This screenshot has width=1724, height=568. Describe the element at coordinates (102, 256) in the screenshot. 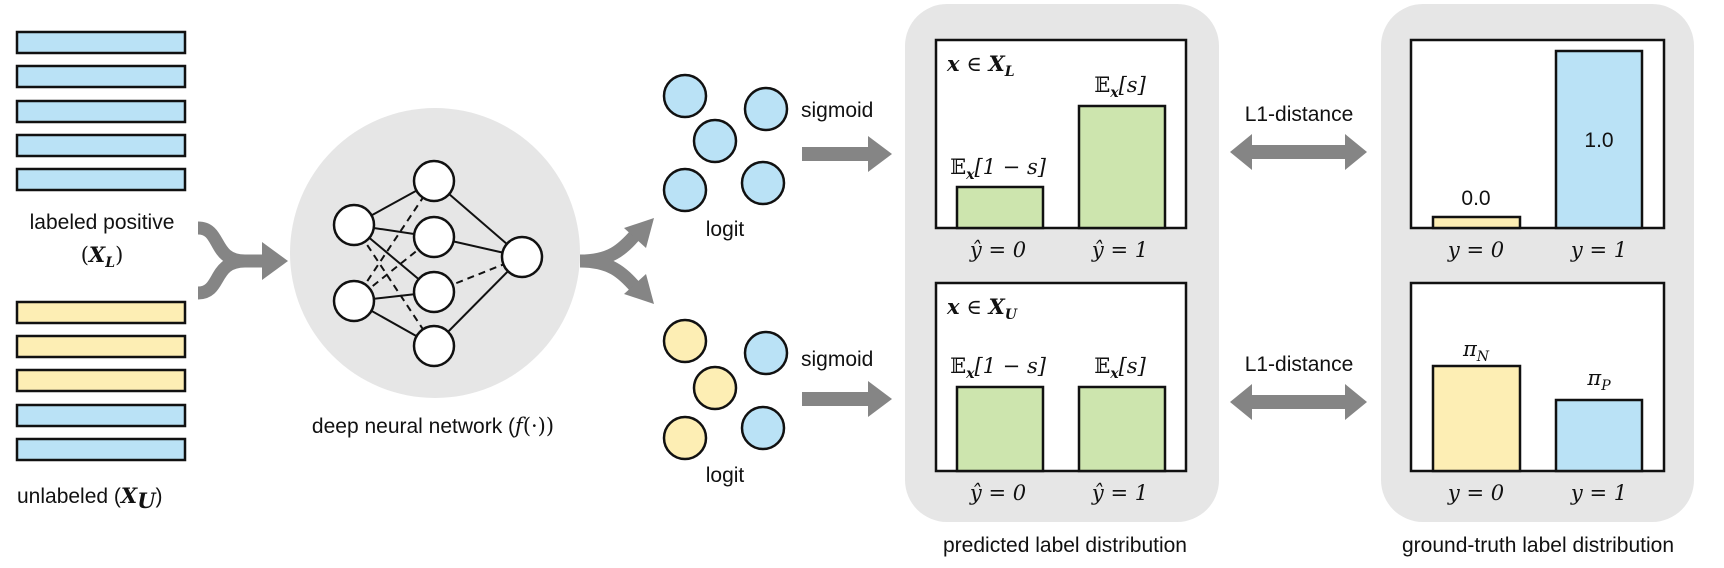

I see `labeled-set-label: (XL)` at that location.